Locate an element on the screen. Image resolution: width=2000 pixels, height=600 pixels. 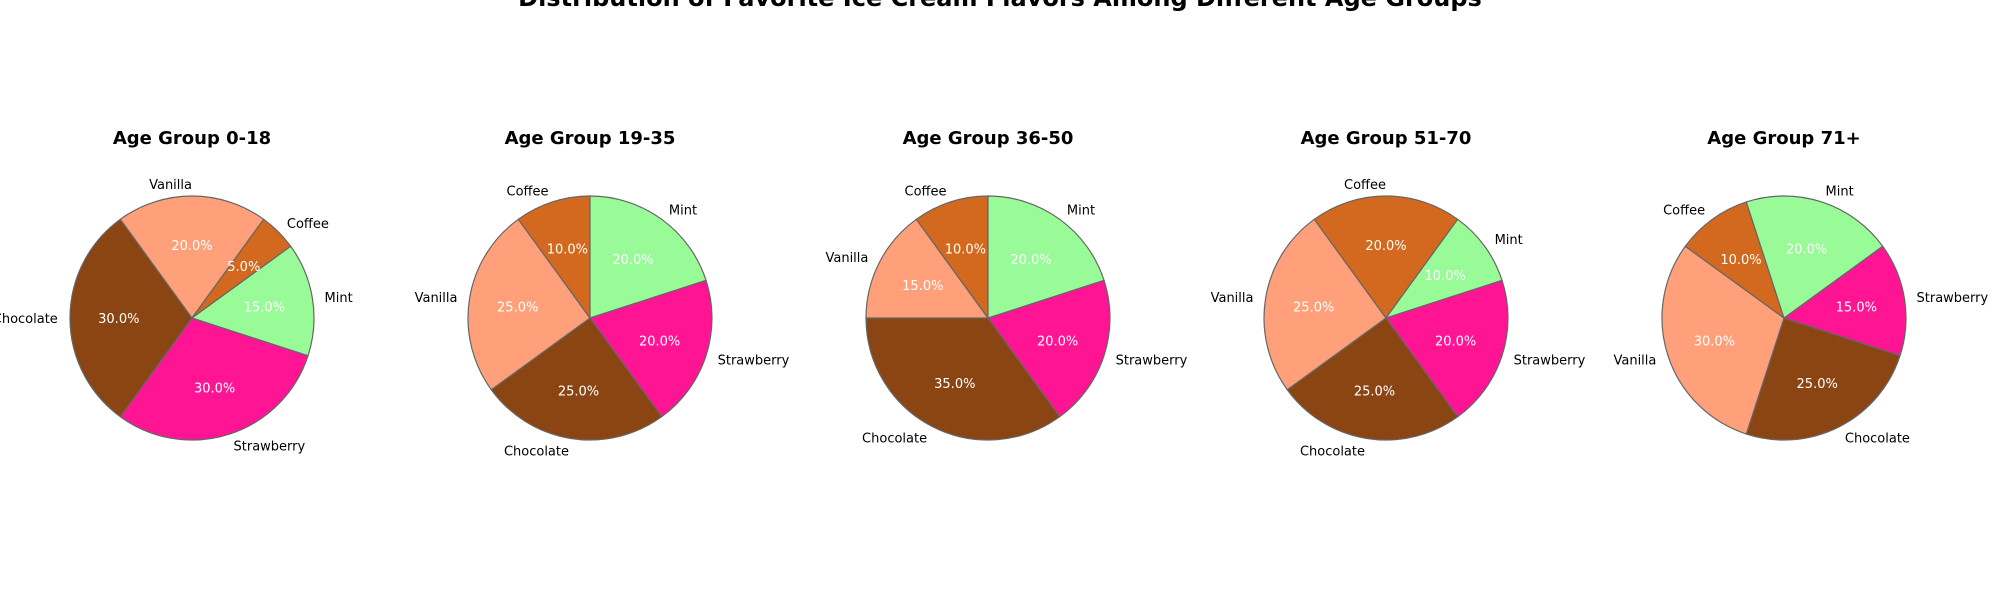
pct-label-age-group-51-70-vanilla: 25.0% is located at coordinates (1313, 308).